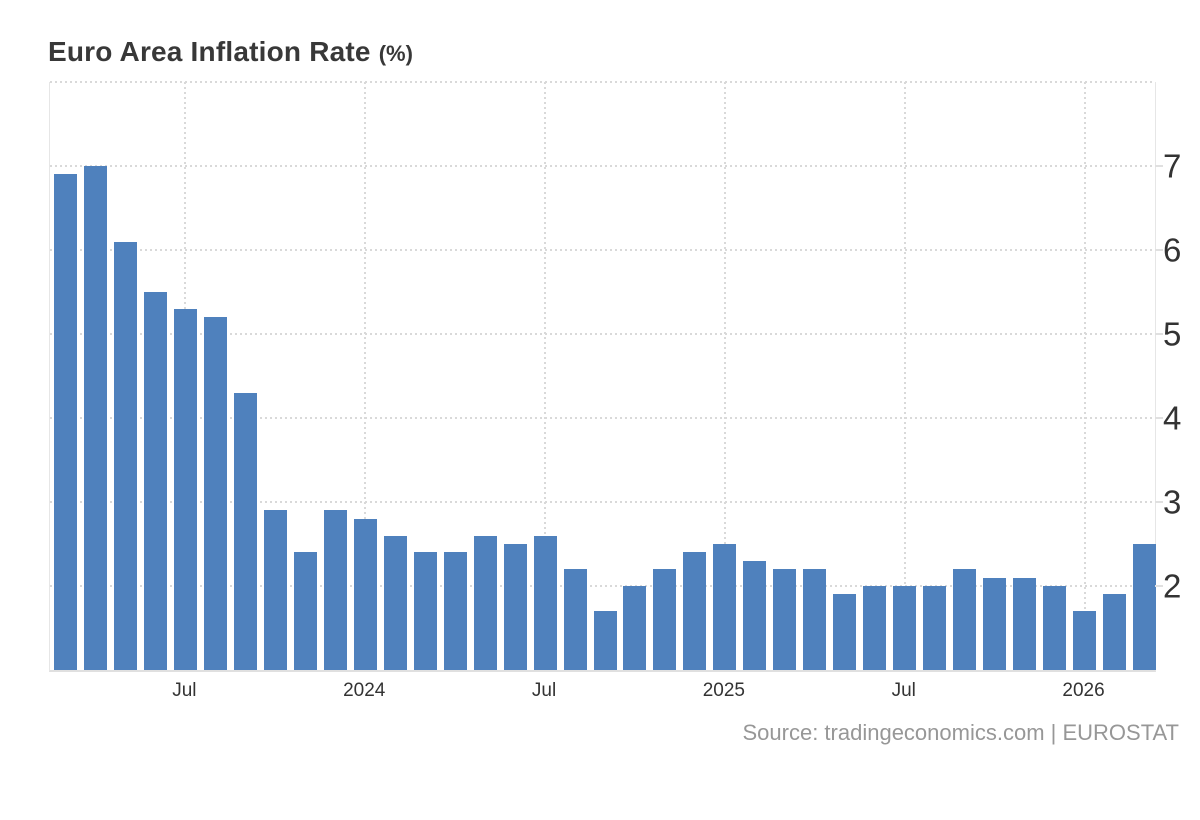 The height and width of the screenshot is (820, 1200). Describe the element at coordinates (1172, 166) in the screenshot. I see `y-axis-label-7: 7` at that location.